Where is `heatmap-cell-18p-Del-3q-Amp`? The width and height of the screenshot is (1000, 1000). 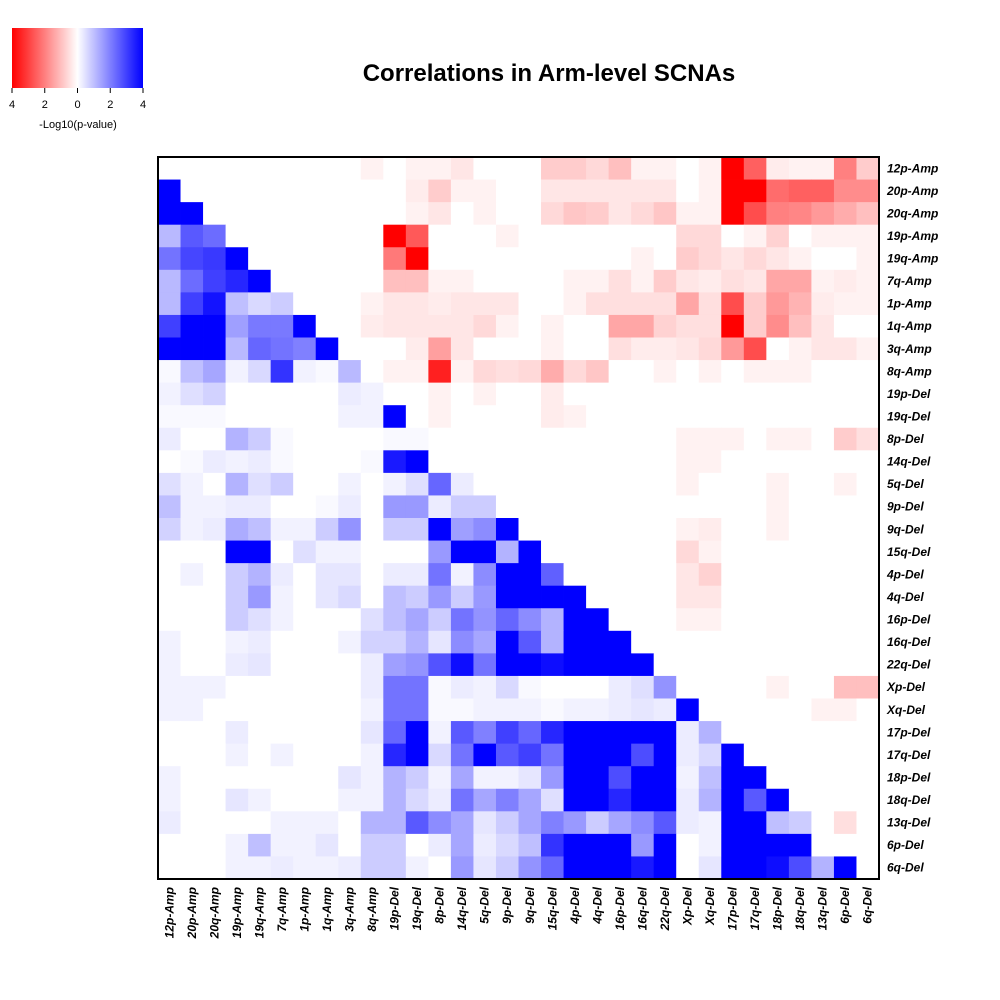 heatmap-cell-18p-Del-3q-Amp is located at coordinates (350, 778).